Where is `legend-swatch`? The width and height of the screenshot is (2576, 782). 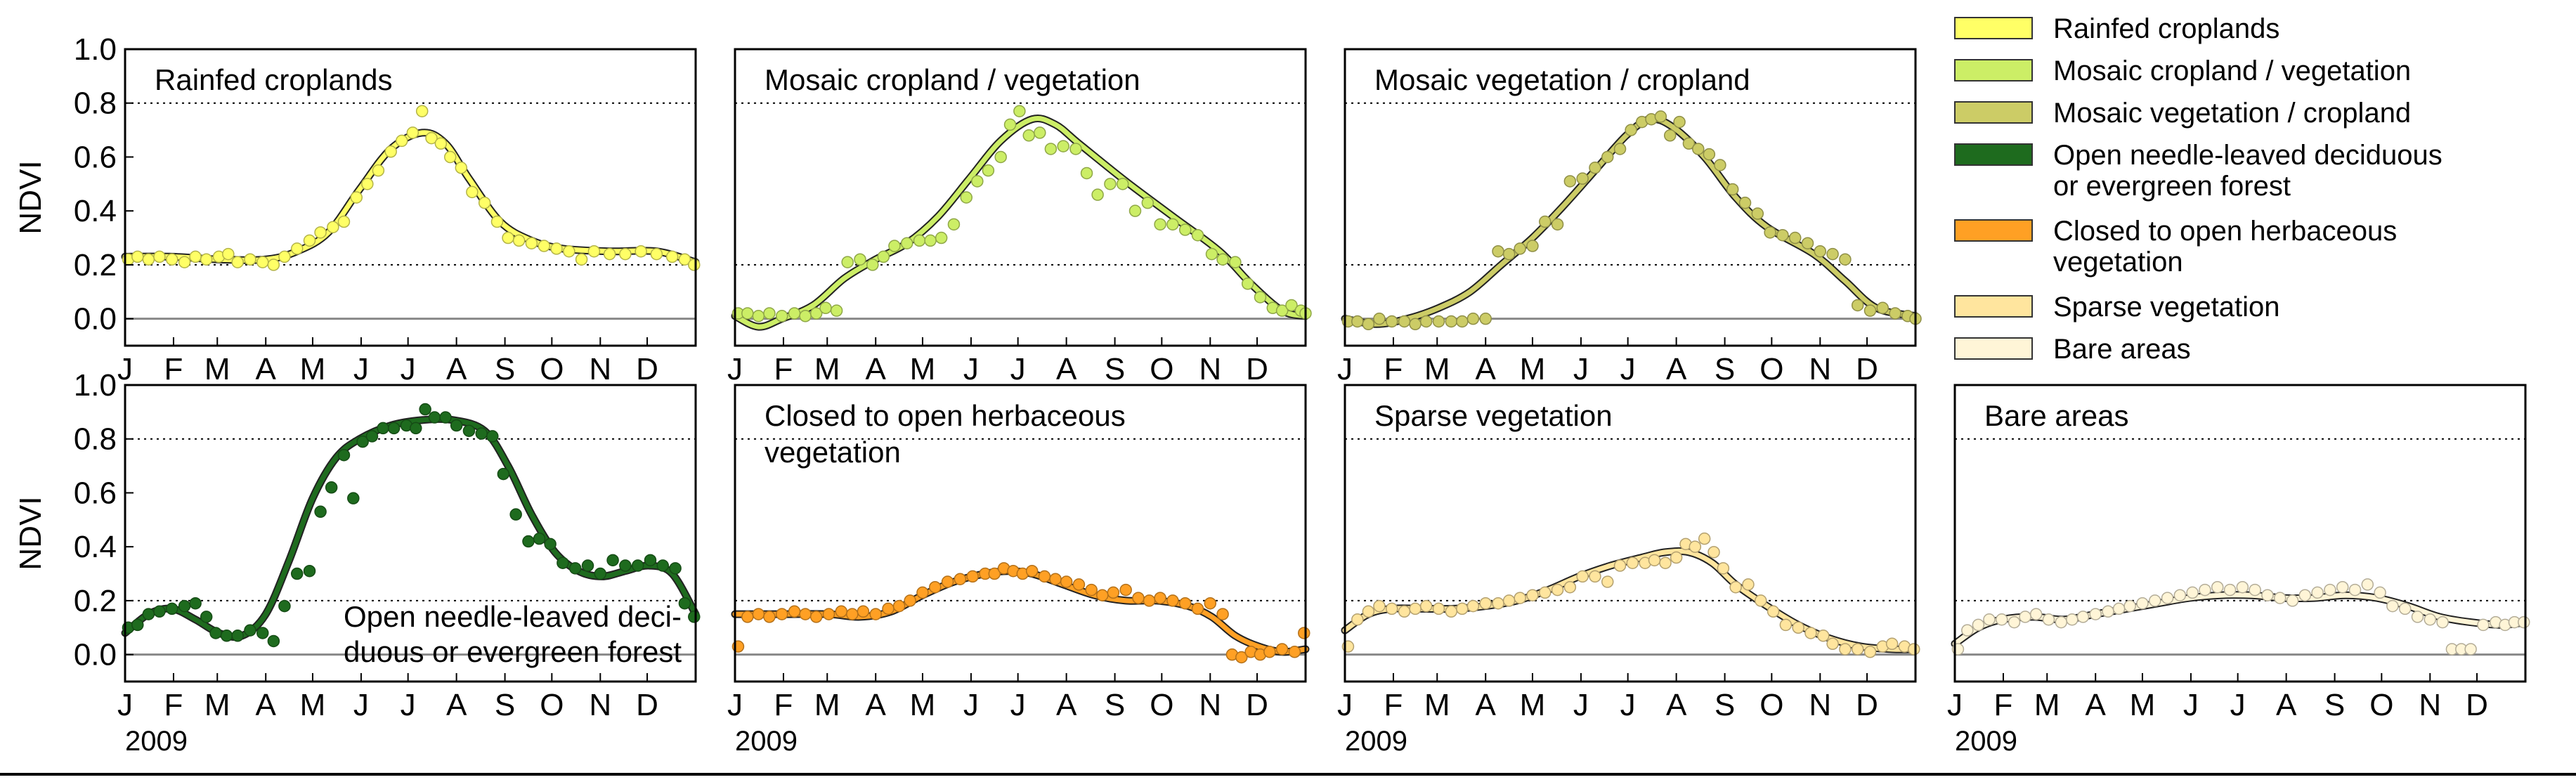
legend-swatch is located at coordinates (1993, 306).